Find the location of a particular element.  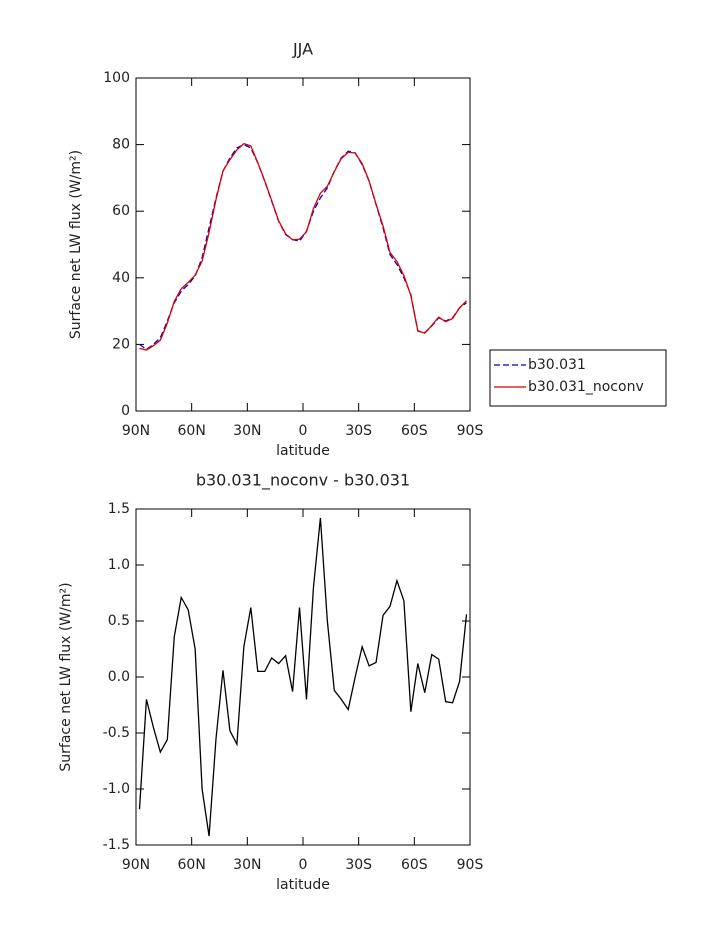

y-tick-label: -1.5 is located at coordinates (116, 845).